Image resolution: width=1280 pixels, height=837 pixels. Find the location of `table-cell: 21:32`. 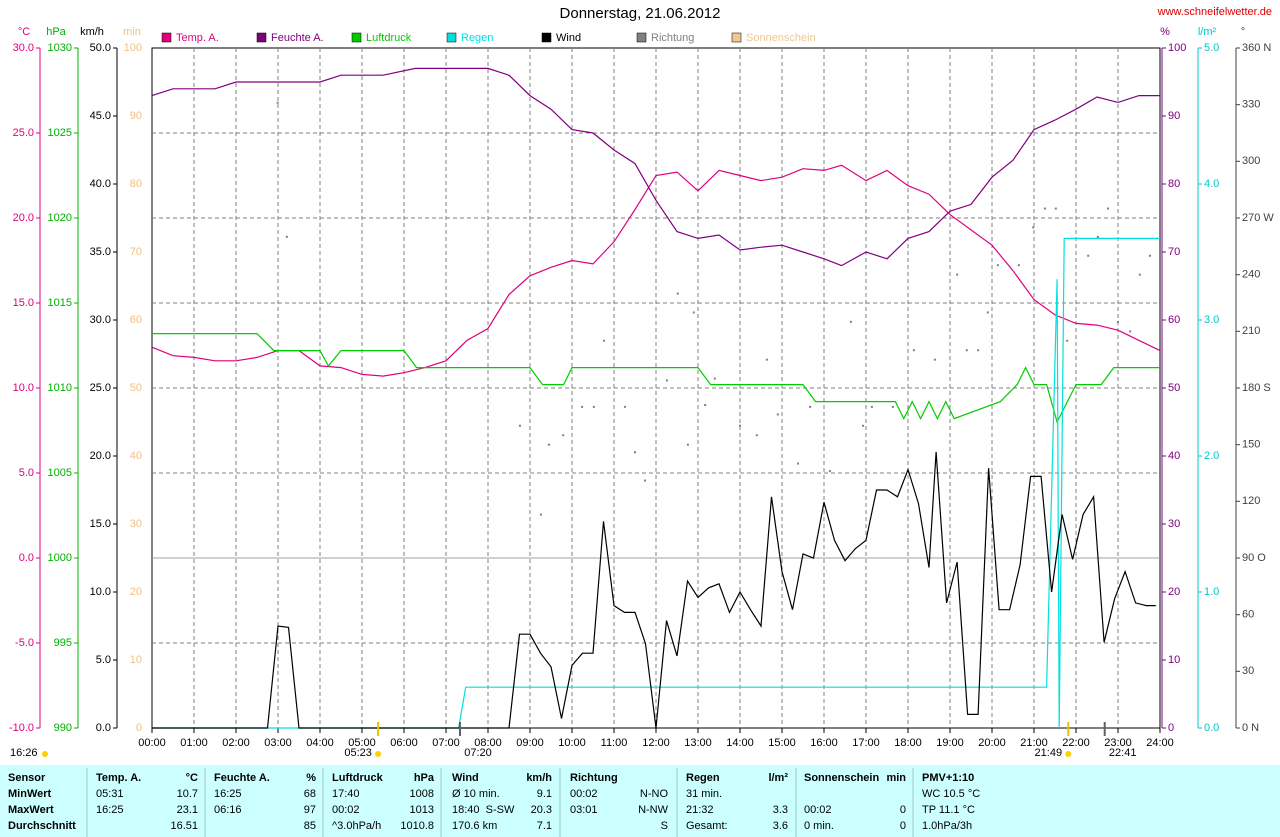

table-cell: 21:32 is located at coordinates (700, 810).